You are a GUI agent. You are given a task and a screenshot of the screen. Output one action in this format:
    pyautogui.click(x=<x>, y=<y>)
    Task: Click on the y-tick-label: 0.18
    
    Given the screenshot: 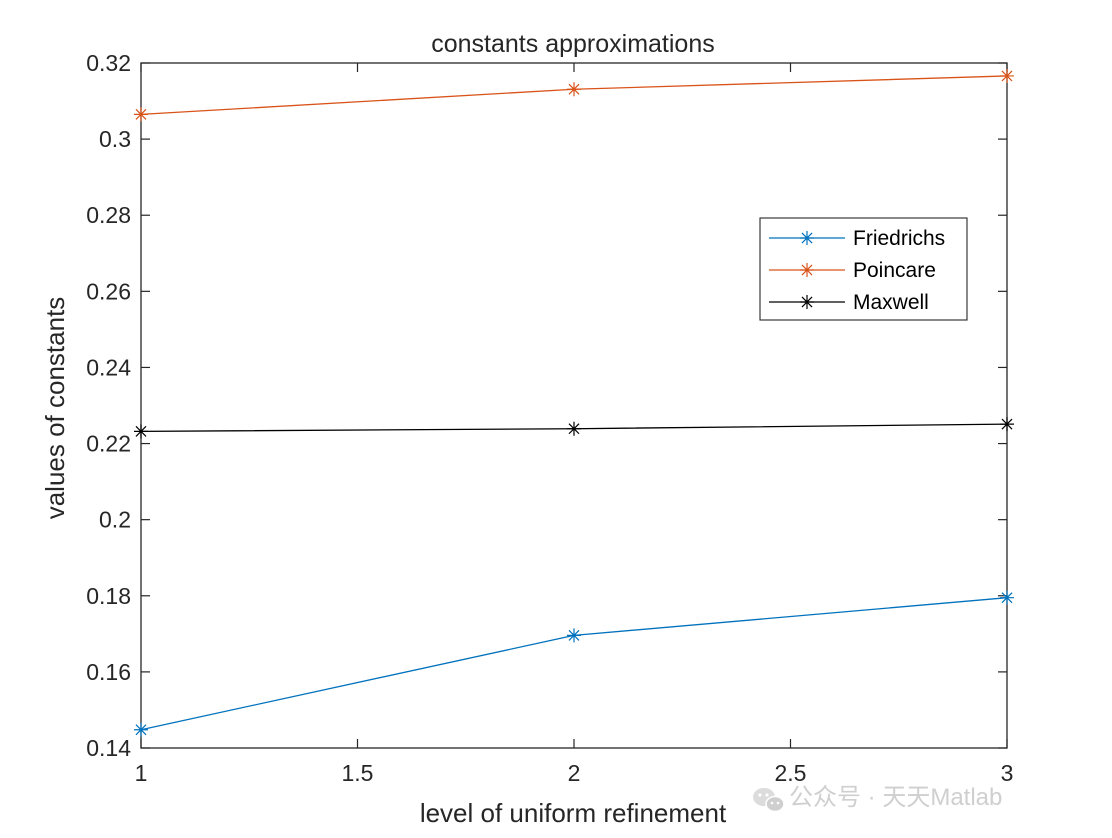 What is the action you would take?
    pyautogui.click(x=108, y=596)
    